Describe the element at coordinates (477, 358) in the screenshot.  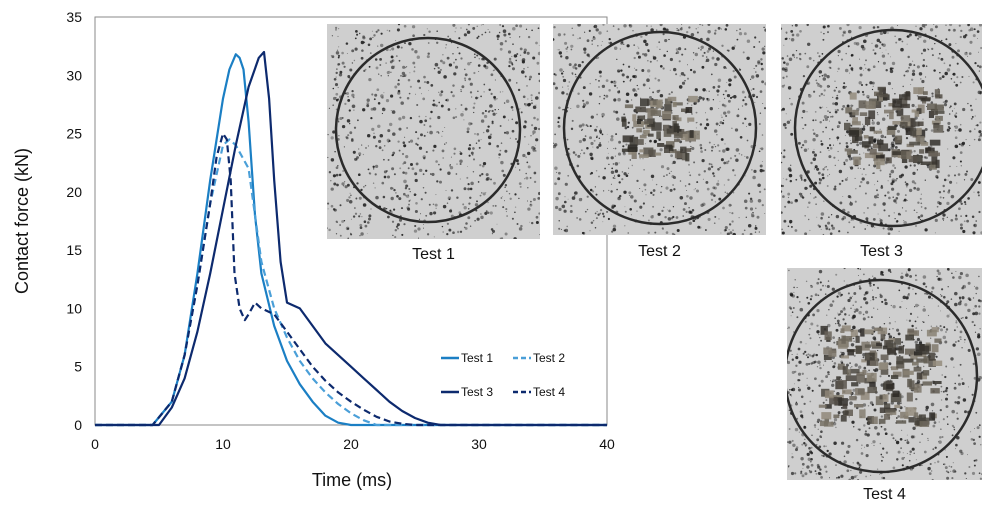
I see `legend-label-1: Test 1` at that location.